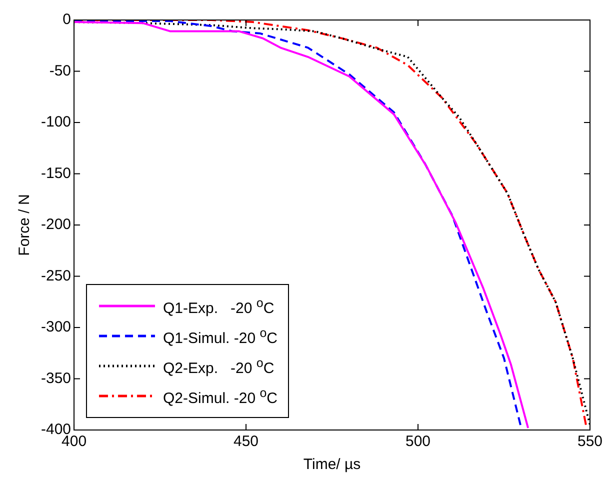  I want to click on legend-label: Q1-Exp. -20 $^{o}$C, so click(218, 307).